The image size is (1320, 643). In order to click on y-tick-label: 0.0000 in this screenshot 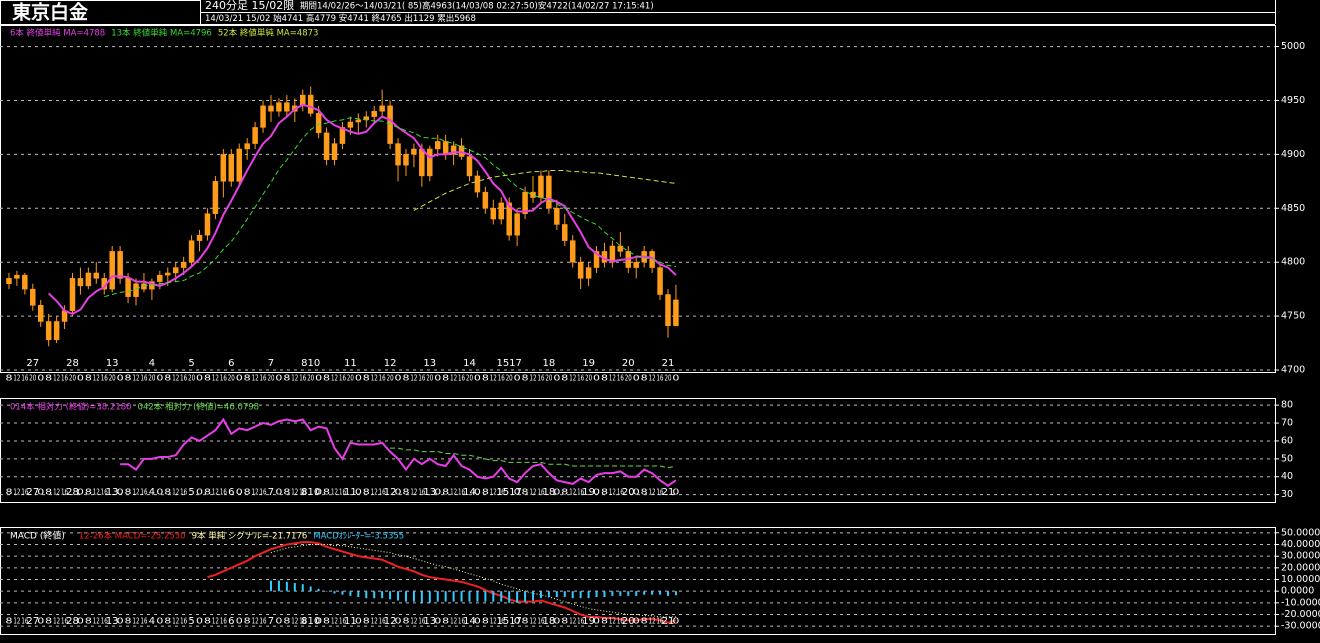, I will do `click(1297, 591)`.